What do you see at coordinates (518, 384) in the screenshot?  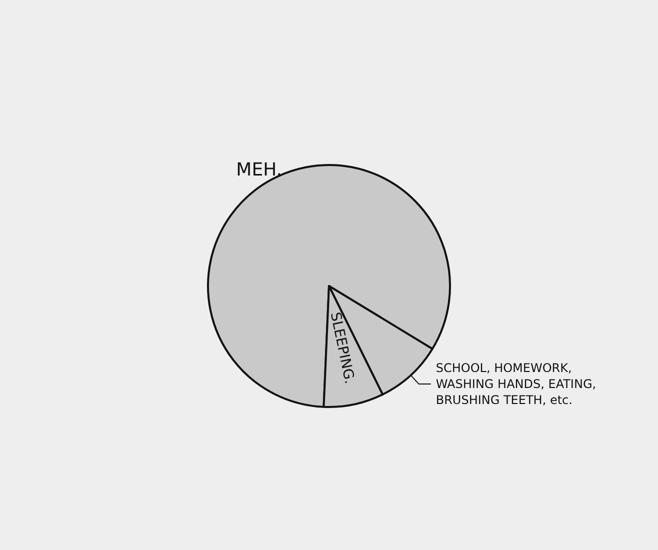 I see `slice-label: SCHOOL, HOMEWORK, WASHING HANDS, EATING, BRUSHING TEETH, etc.` at bounding box center [518, 384].